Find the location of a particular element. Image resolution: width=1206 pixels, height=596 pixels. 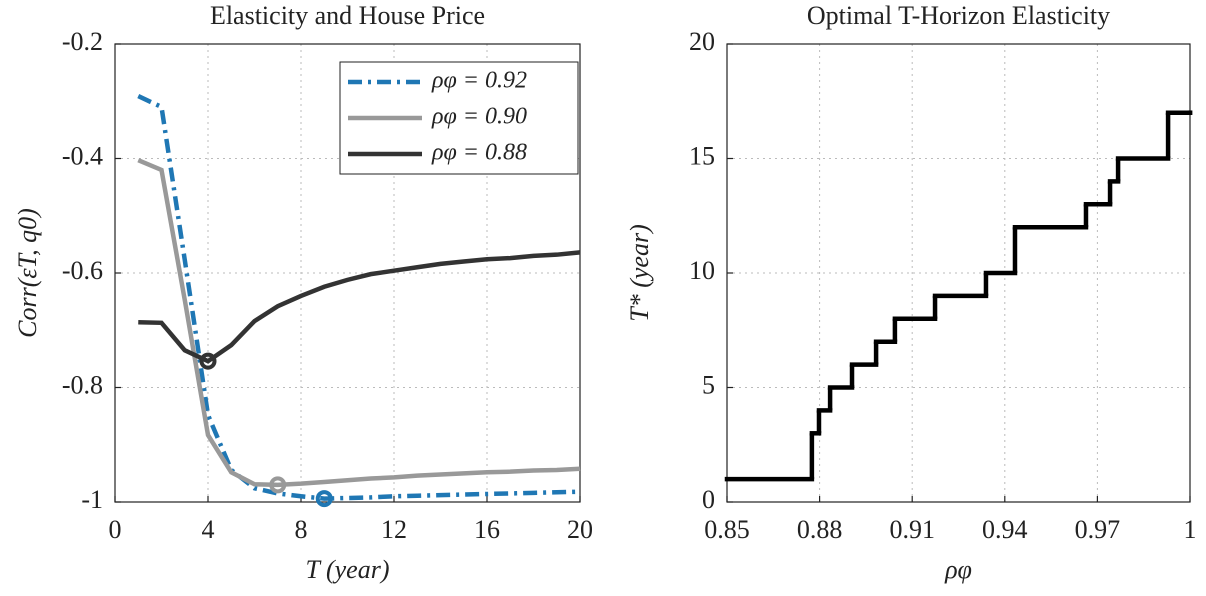

y-tick-label: 5 is located at coordinates (708, 384).